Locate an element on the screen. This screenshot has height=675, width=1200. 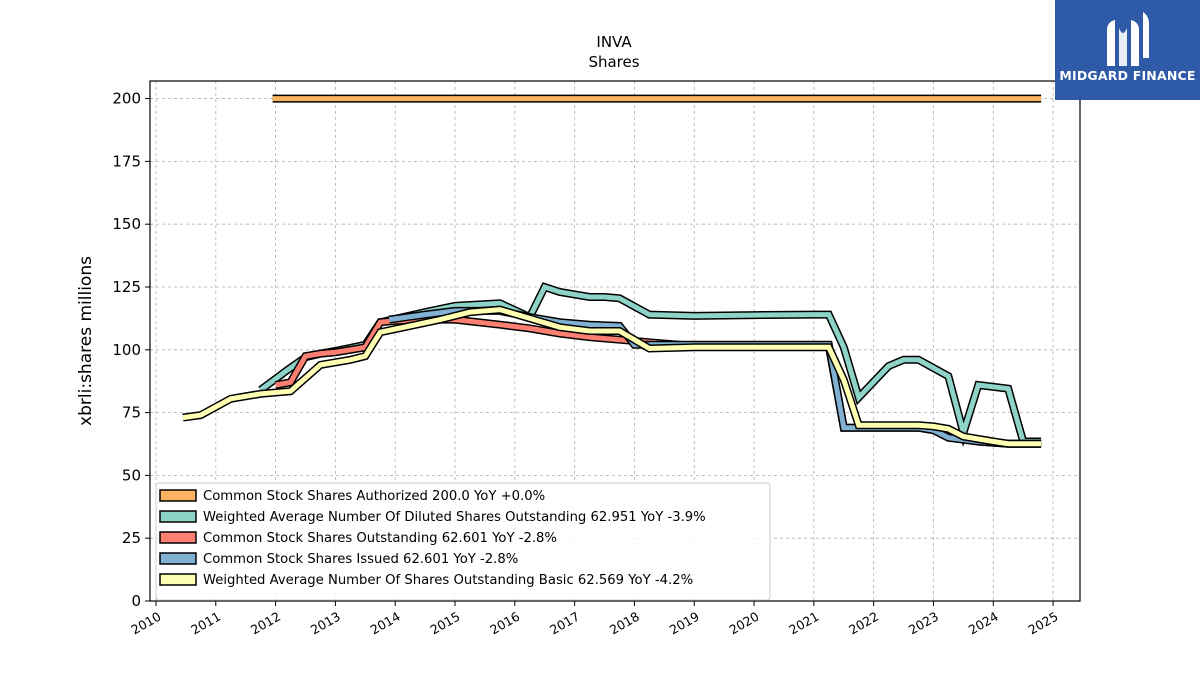
series-line is located at coordinates (612, 377).